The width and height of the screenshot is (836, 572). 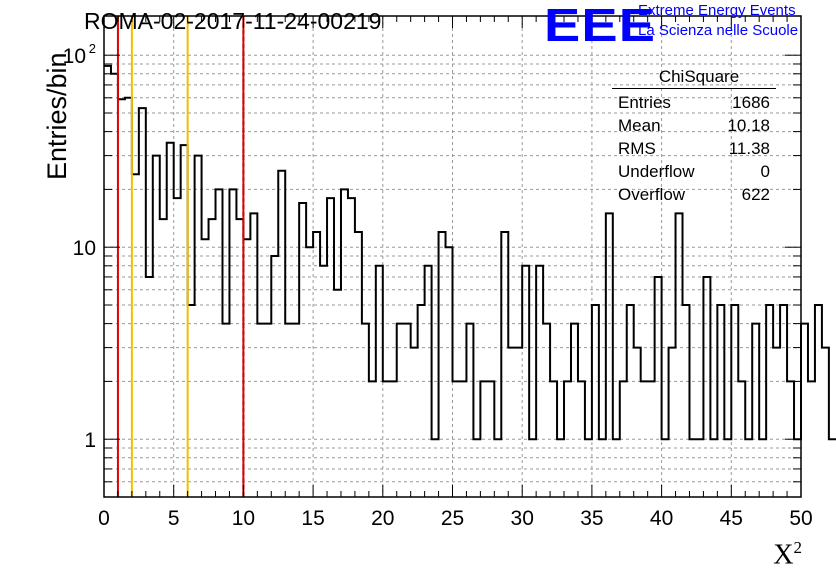 What do you see at coordinates (694, 125) in the screenshot?
I see `stats-row-mean: Mean 10.18` at bounding box center [694, 125].